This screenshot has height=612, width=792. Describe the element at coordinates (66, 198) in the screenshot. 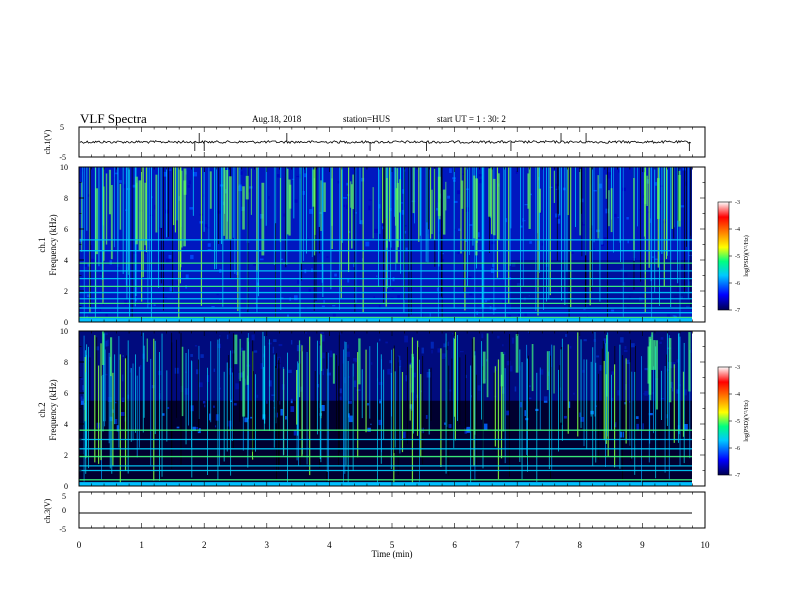

I see `ch1-spectrogram-ytick-label: 8` at that location.